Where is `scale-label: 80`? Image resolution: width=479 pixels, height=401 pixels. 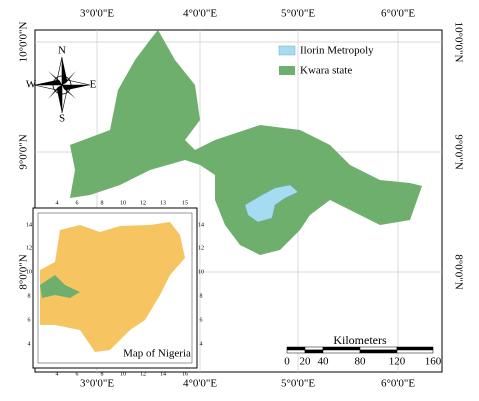 scale-label: 80 is located at coordinates (361, 362).